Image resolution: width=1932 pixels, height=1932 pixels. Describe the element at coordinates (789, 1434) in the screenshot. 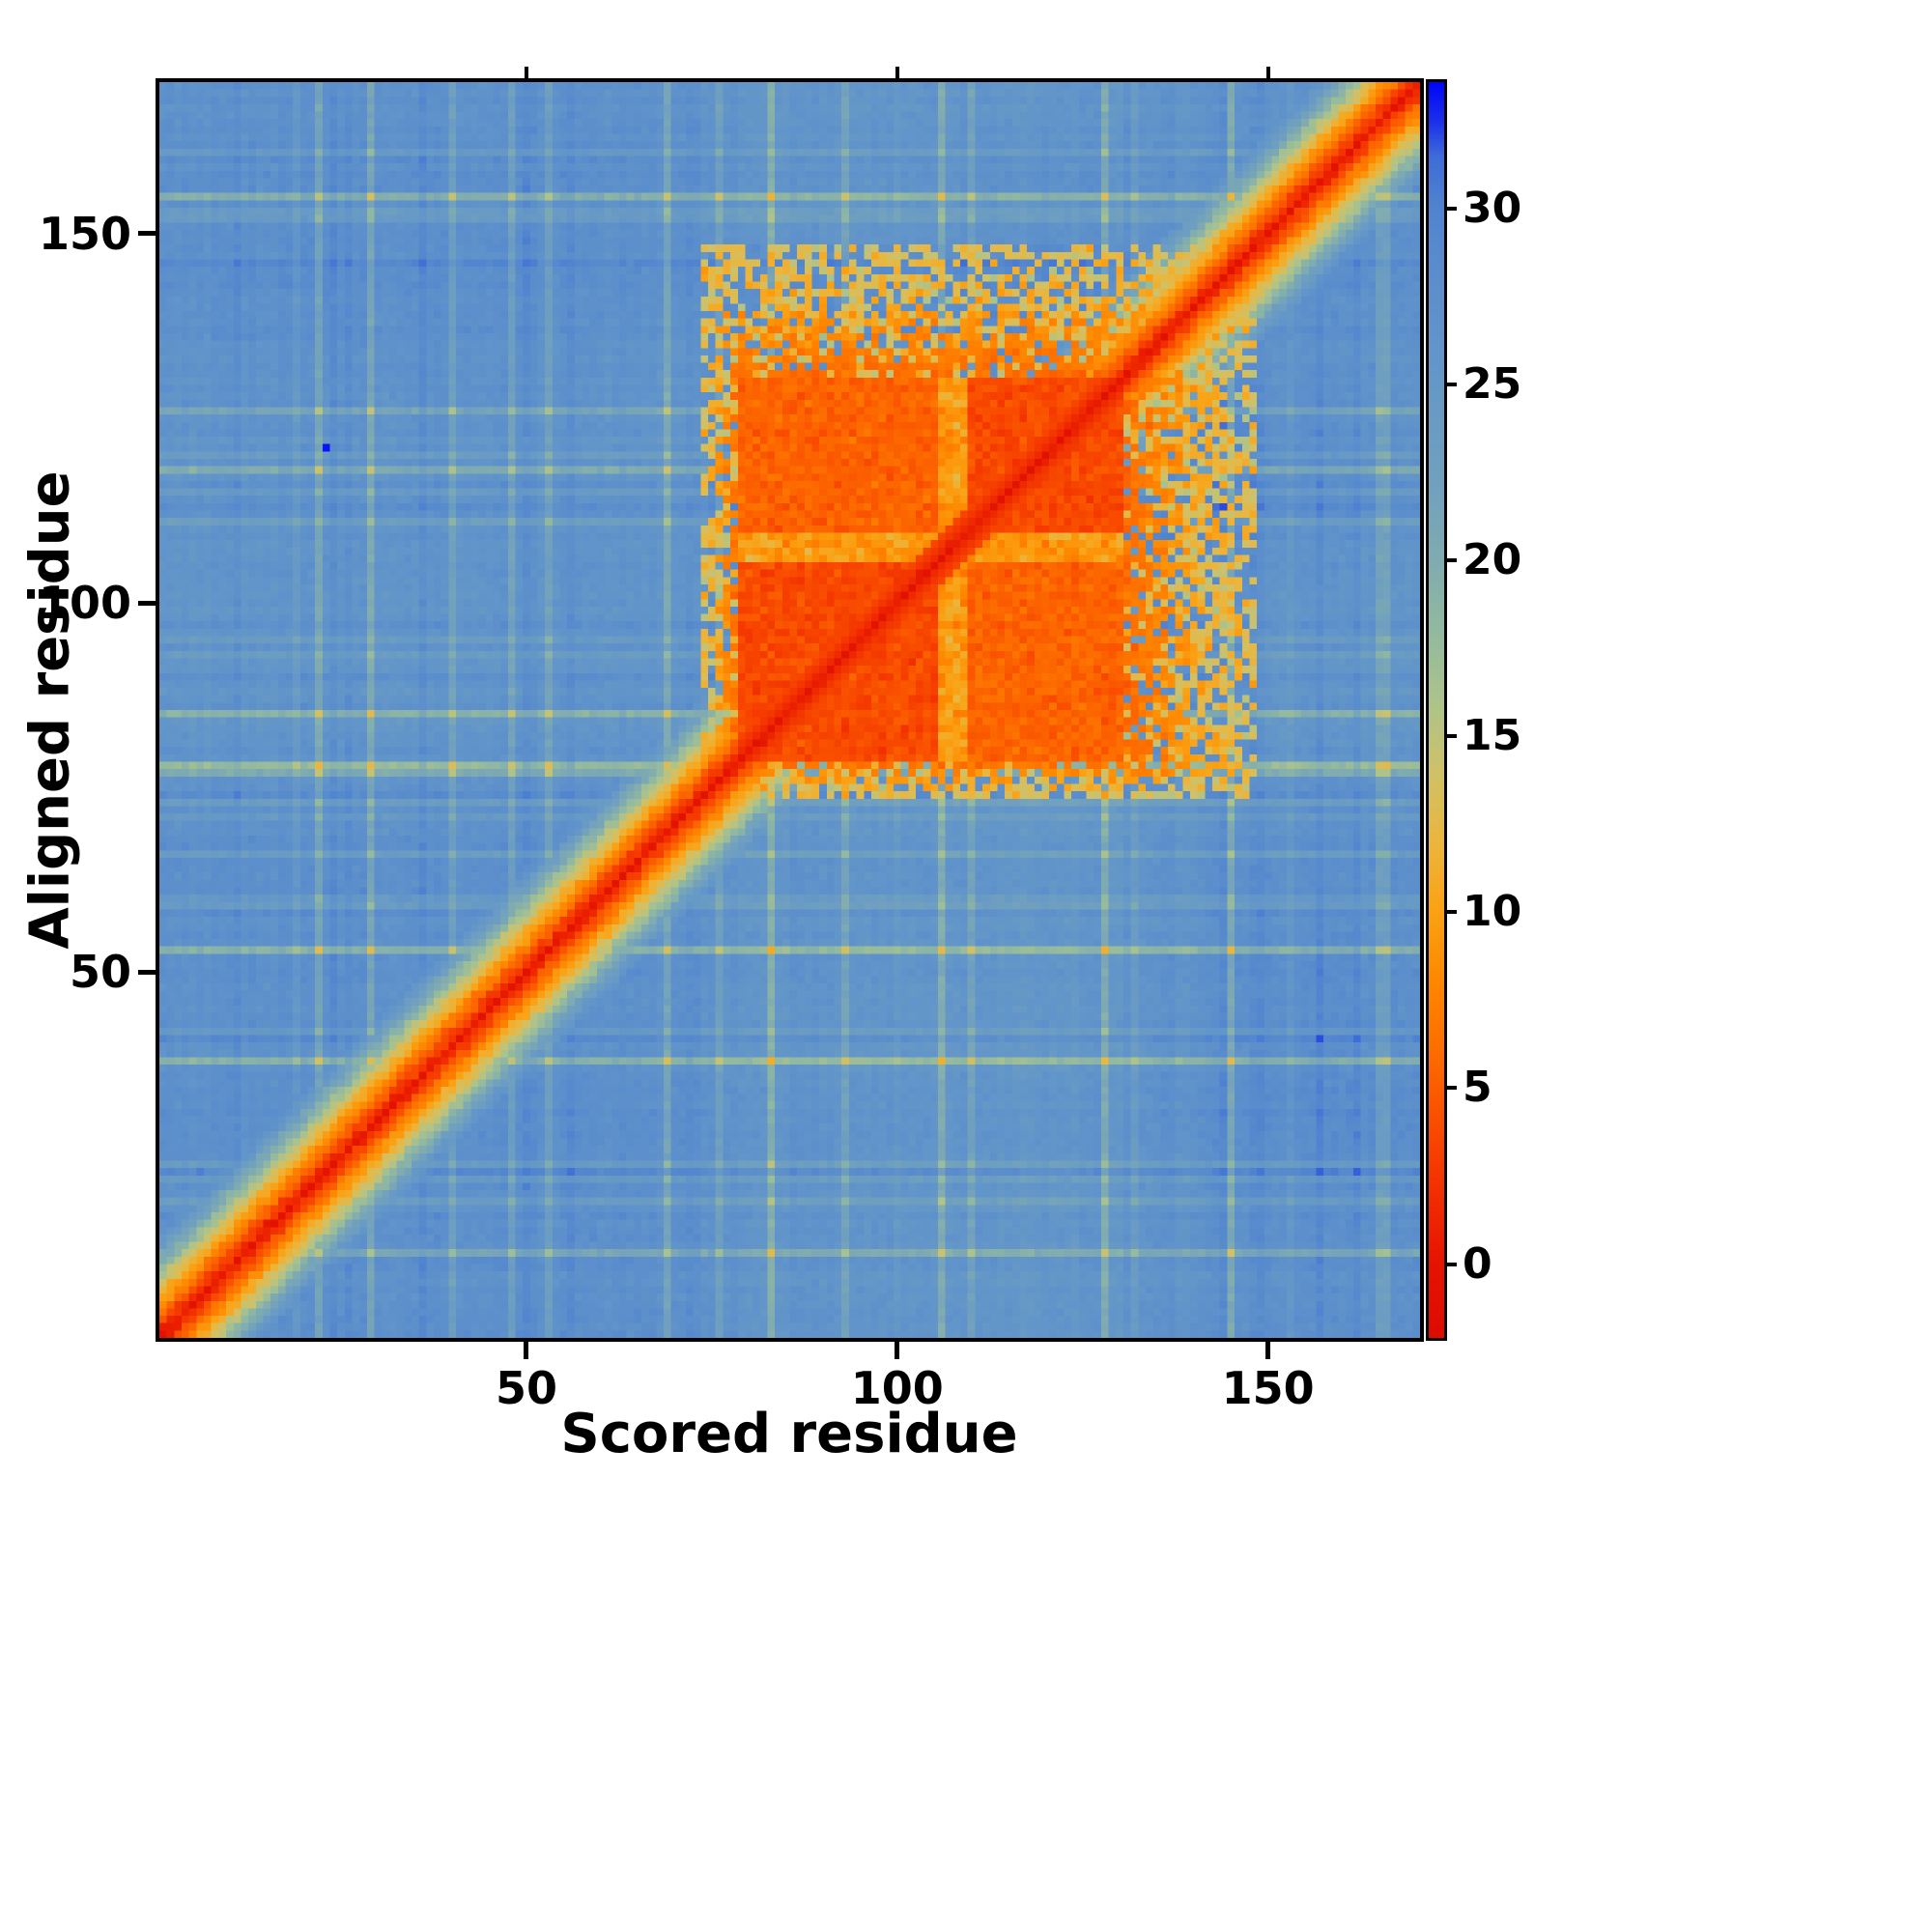

I see `x-axis-label: Scored residue` at that location.